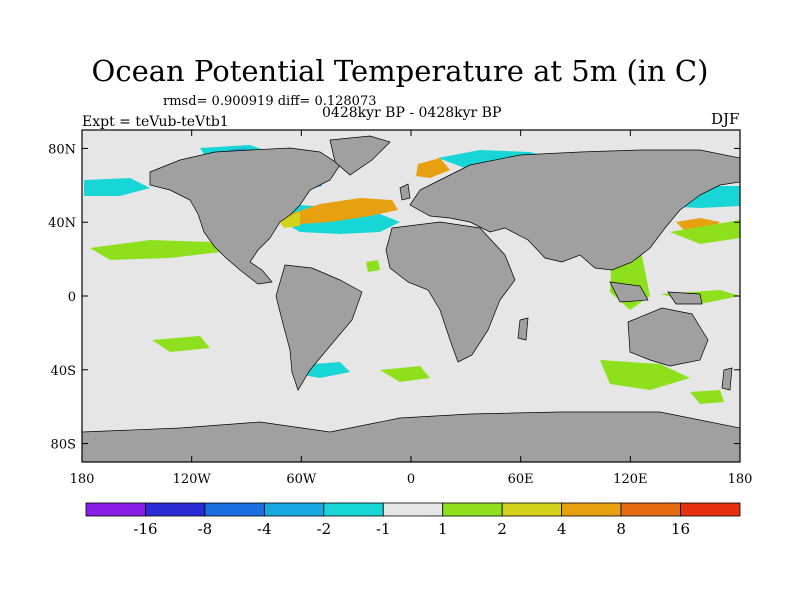 This screenshot has width=800, height=600. What do you see at coordinates (680, 529) in the screenshot?
I see `colorbar-label: 16` at bounding box center [680, 529].